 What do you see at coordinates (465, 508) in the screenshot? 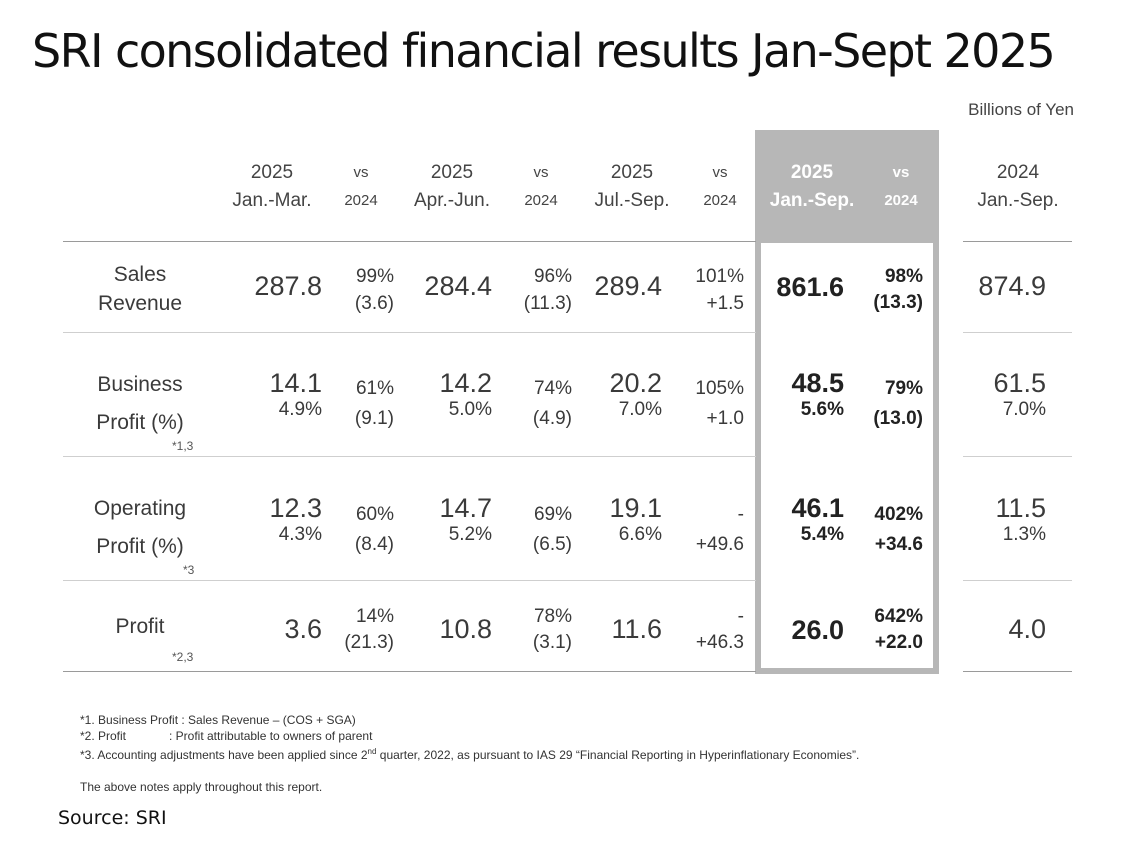
I see `cell-main: 14.7` at bounding box center [465, 508].